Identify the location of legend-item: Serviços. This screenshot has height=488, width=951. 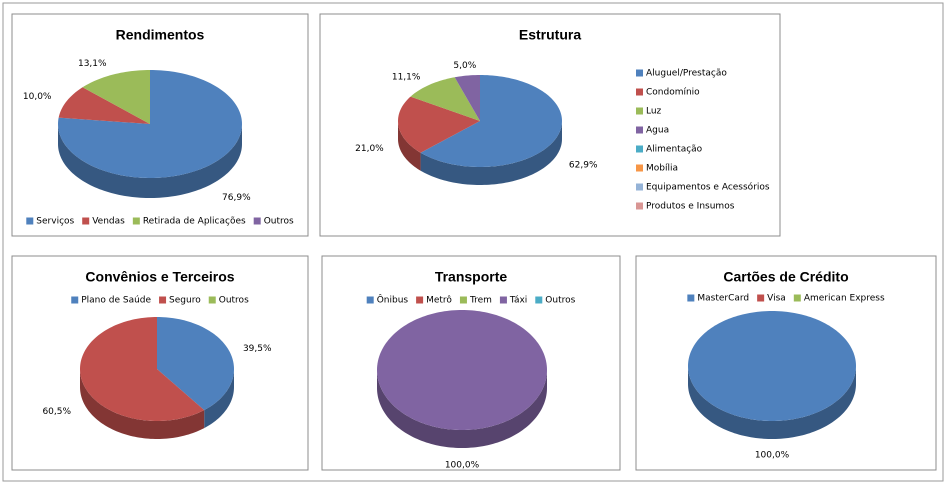
(50, 222).